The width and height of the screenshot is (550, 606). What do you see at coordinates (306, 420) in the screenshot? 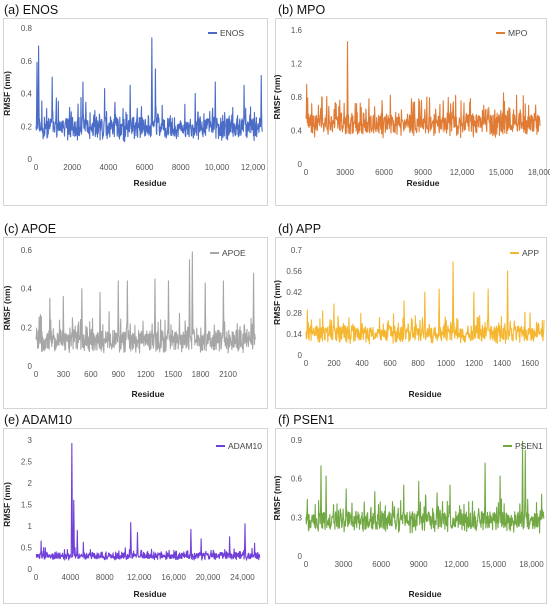
I see `panel-title: (f) PSEN1` at bounding box center [306, 420].